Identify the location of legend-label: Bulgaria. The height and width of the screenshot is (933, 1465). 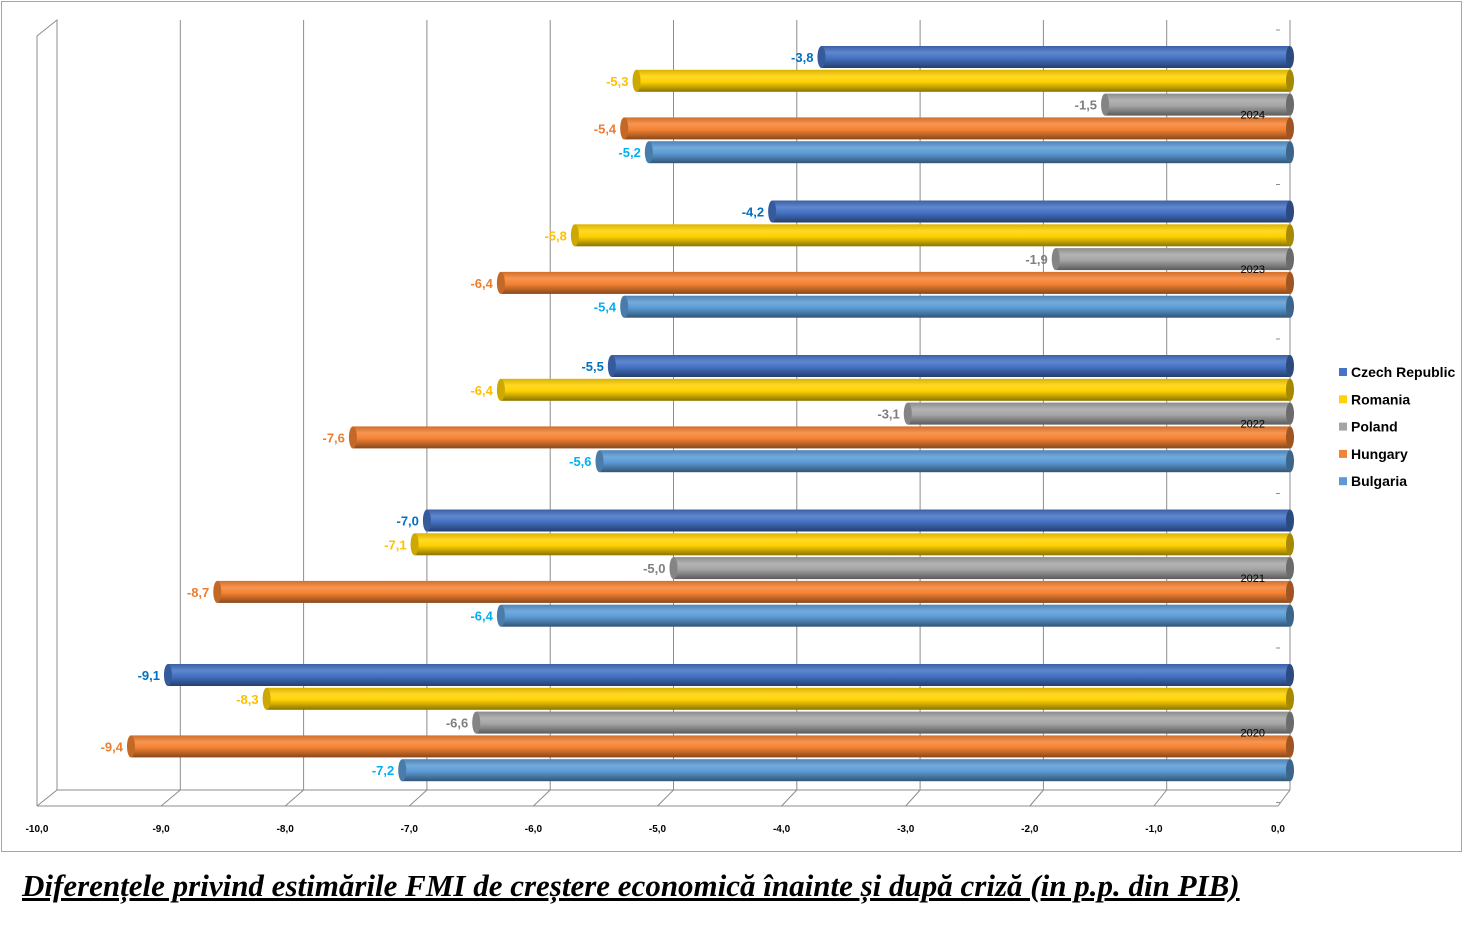
(1379, 481).